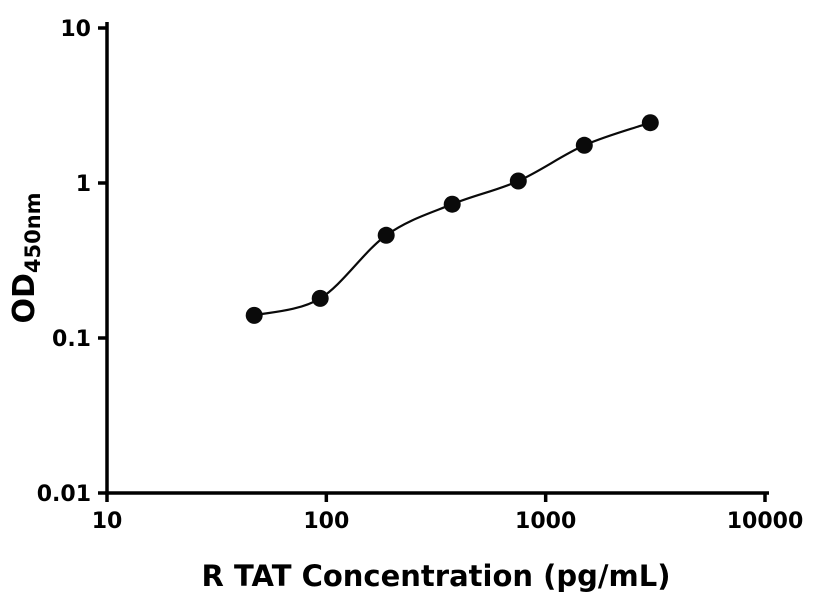 The width and height of the screenshot is (816, 612). What do you see at coordinates (436, 576) in the screenshot?
I see `x-axis-title: R TAT Concentration (pg/mL)` at bounding box center [436, 576].